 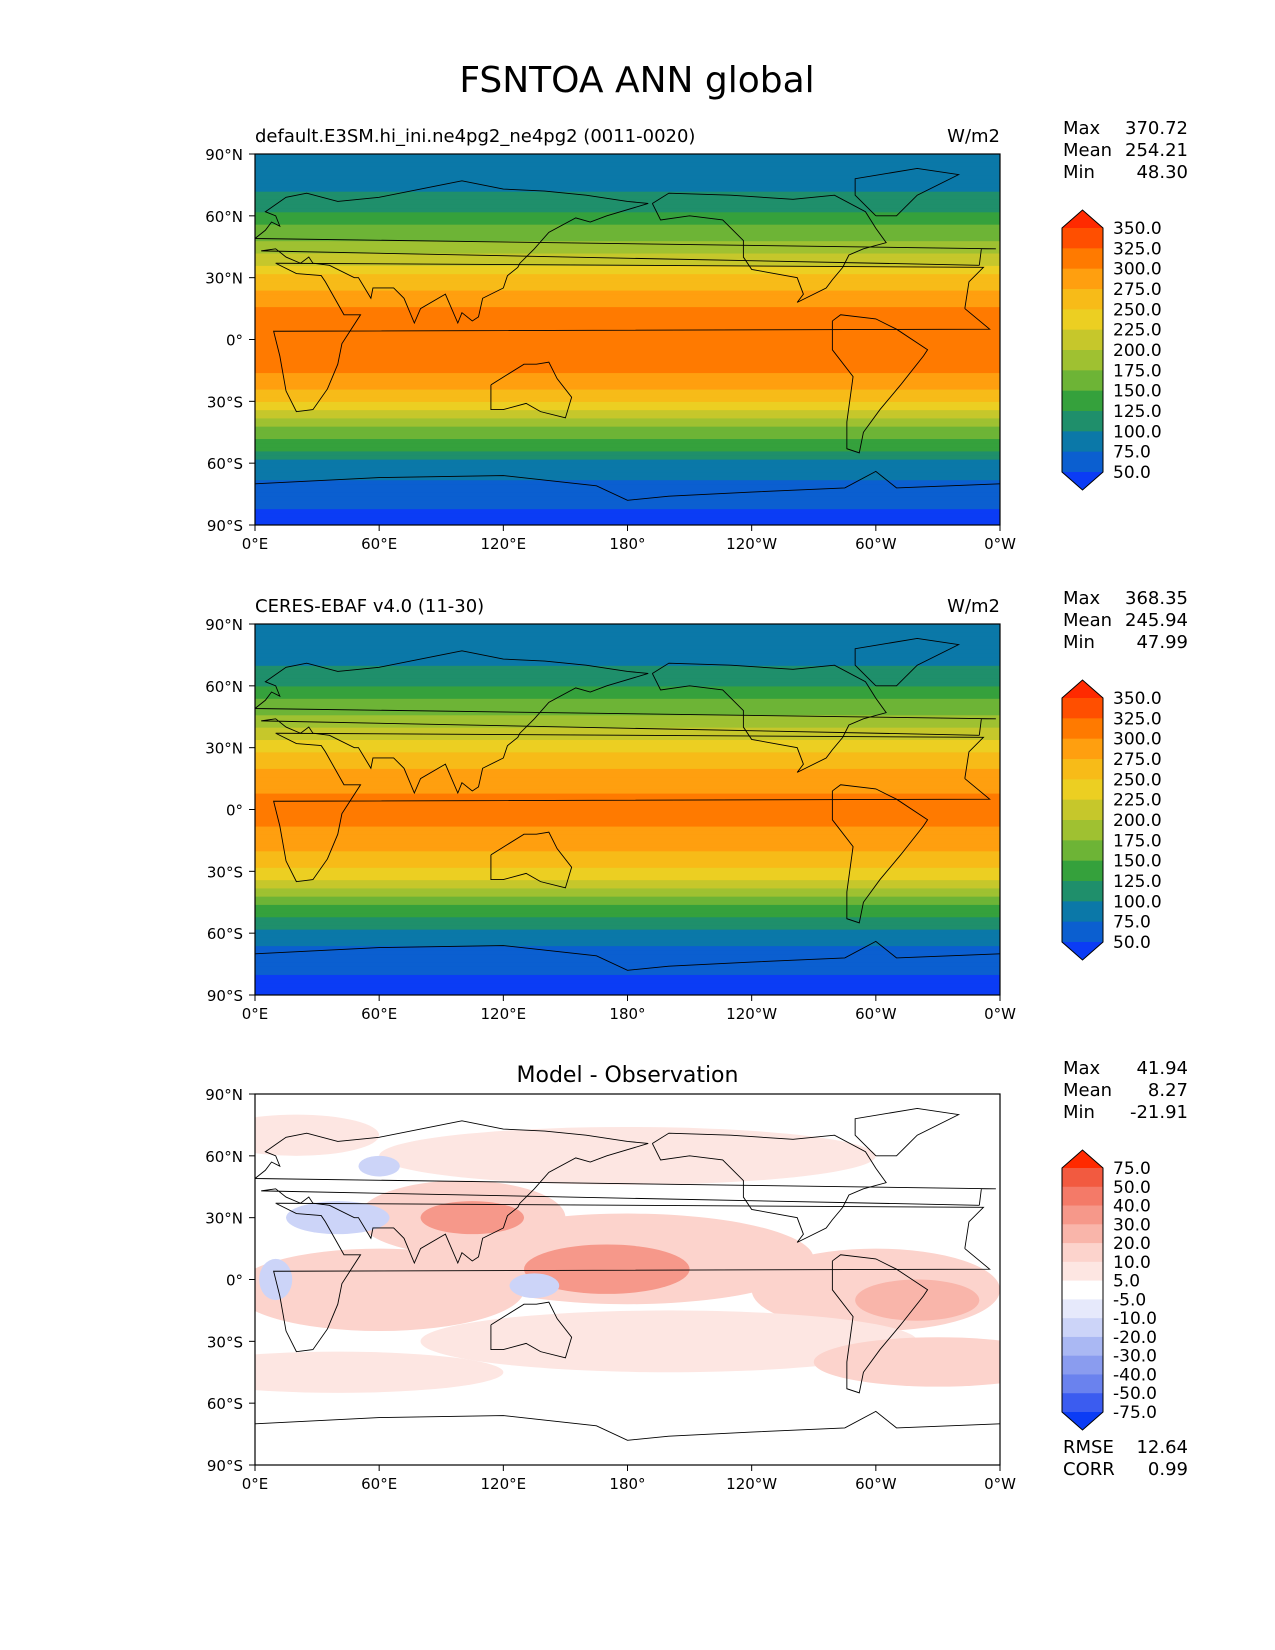 I want to click on y-tick-label: 90°N, so click(x=224, y=155).